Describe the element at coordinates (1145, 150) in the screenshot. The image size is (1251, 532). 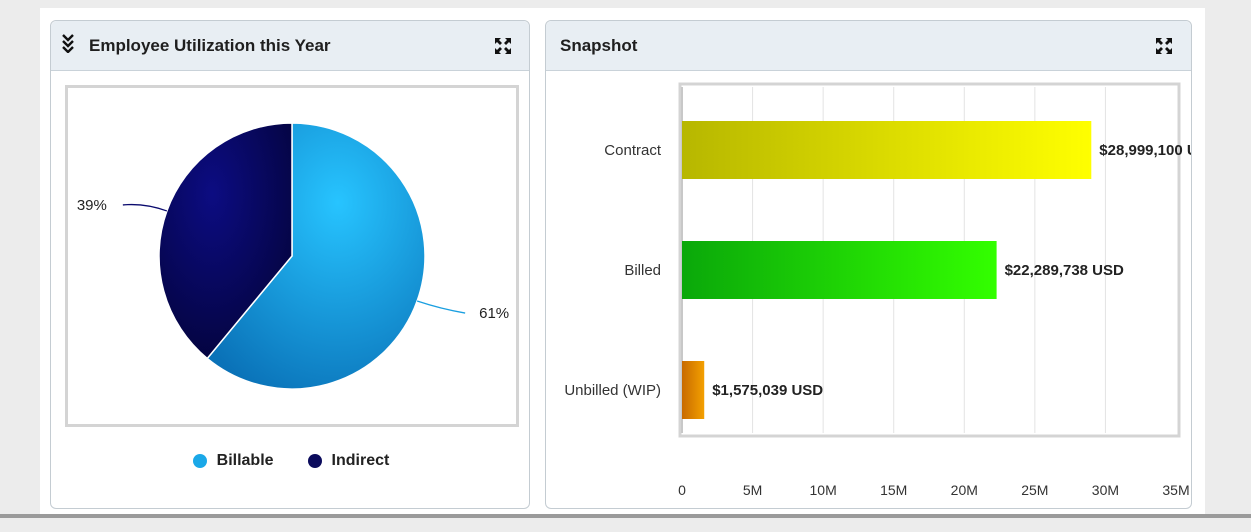
I see `bar-data-label-contract: $28,999,100 USD` at that location.